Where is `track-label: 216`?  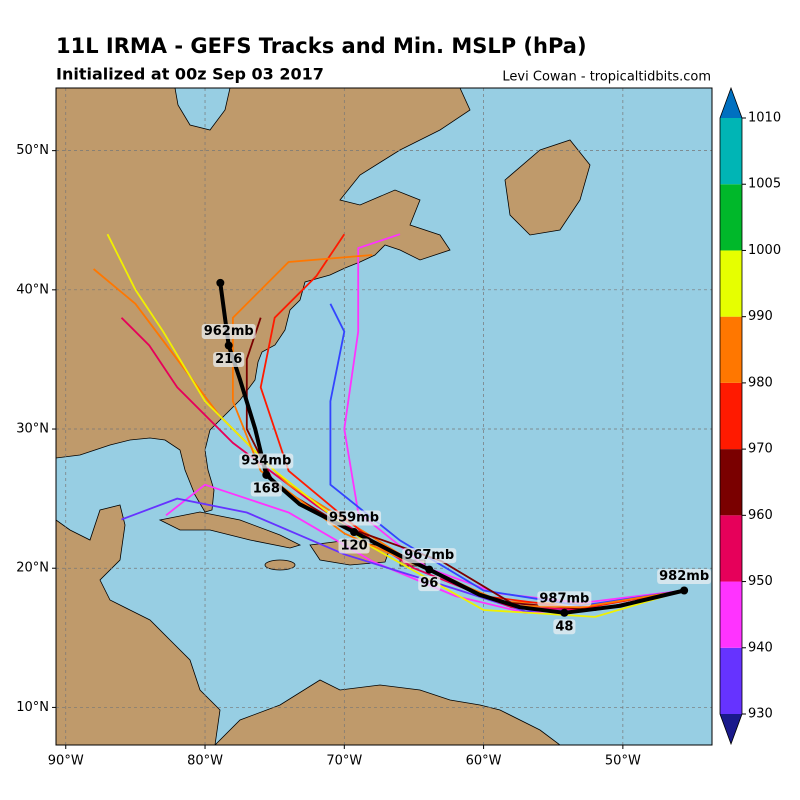 track-label: 216 is located at coordinates (228, 359).